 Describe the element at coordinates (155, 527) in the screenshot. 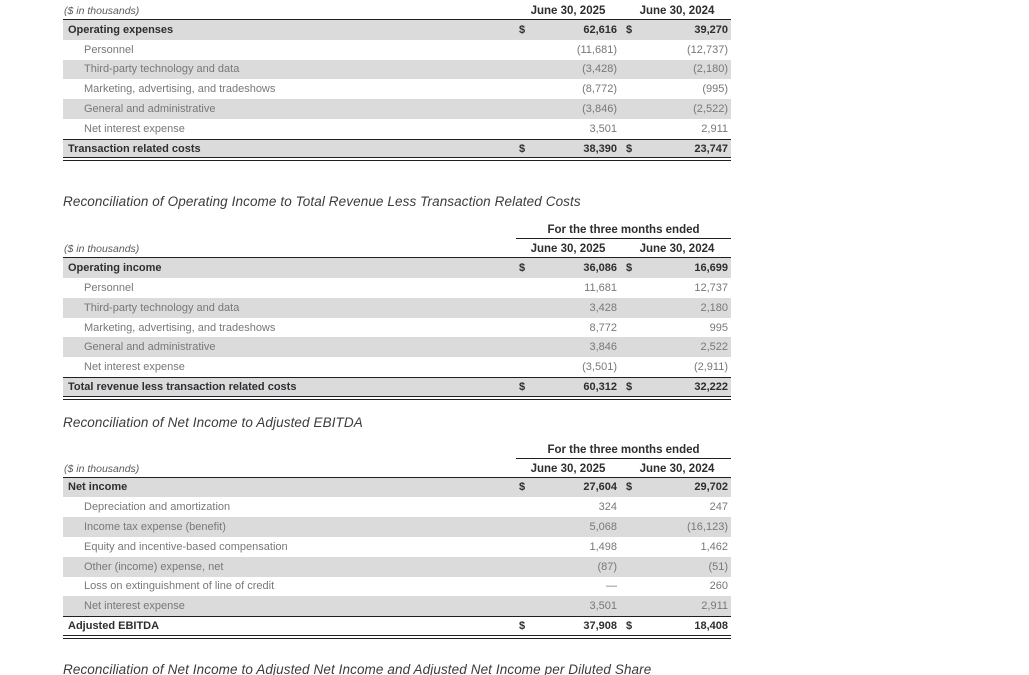

I see `row-label: Income tax expense (benefit)` at that location.